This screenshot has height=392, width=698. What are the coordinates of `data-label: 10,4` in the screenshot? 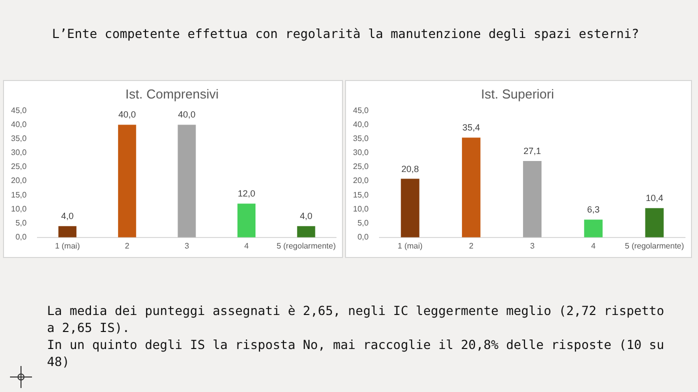 It's located at (655, 198).